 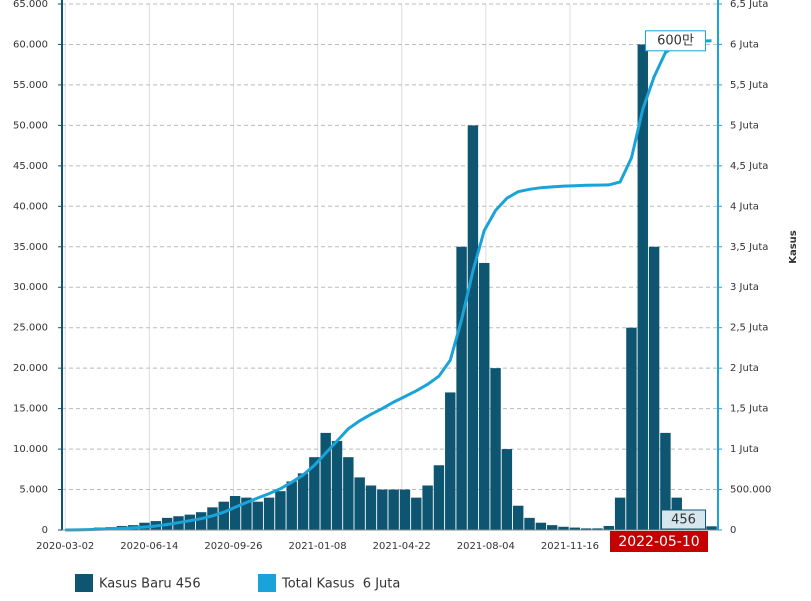 I want to click on y2-tick-label: 5,5 Juta, so click(x=749, y=85).